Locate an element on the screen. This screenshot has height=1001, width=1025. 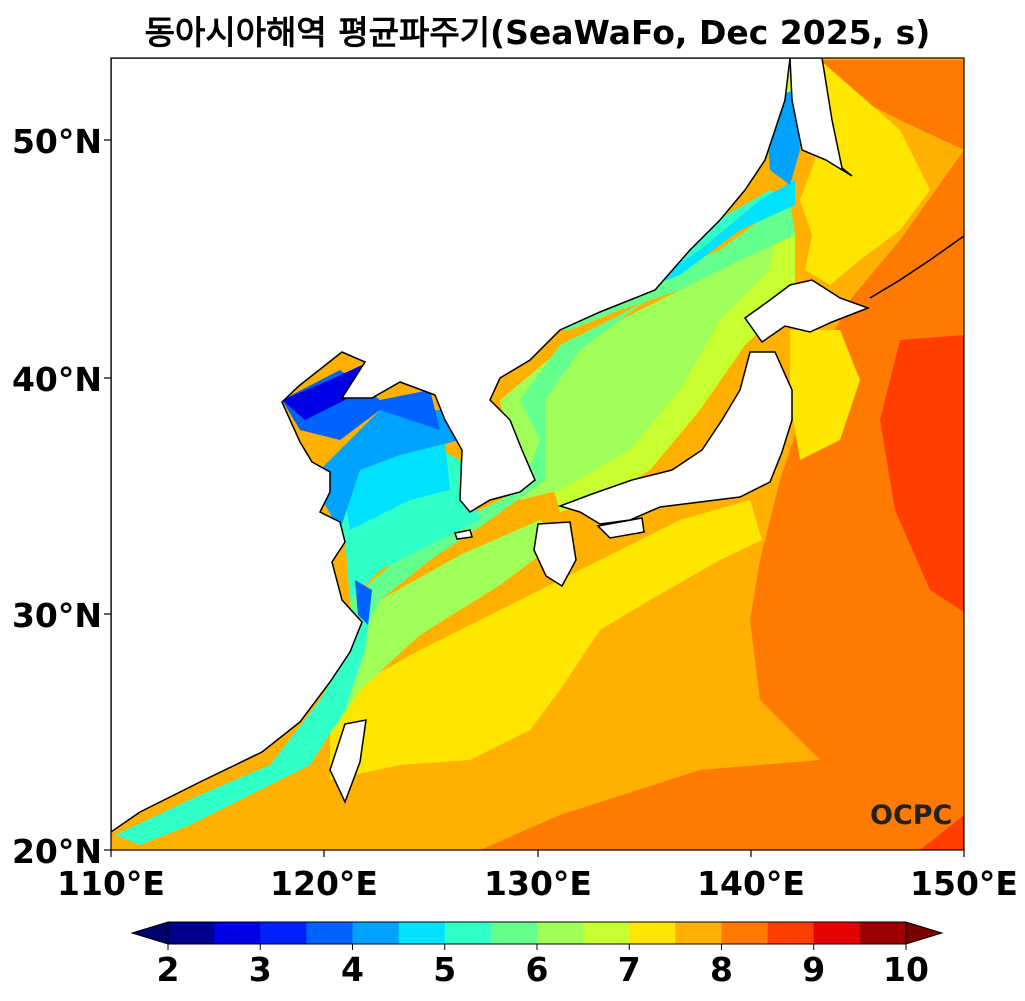
land-kyushu is located at coordinates (555, 554).